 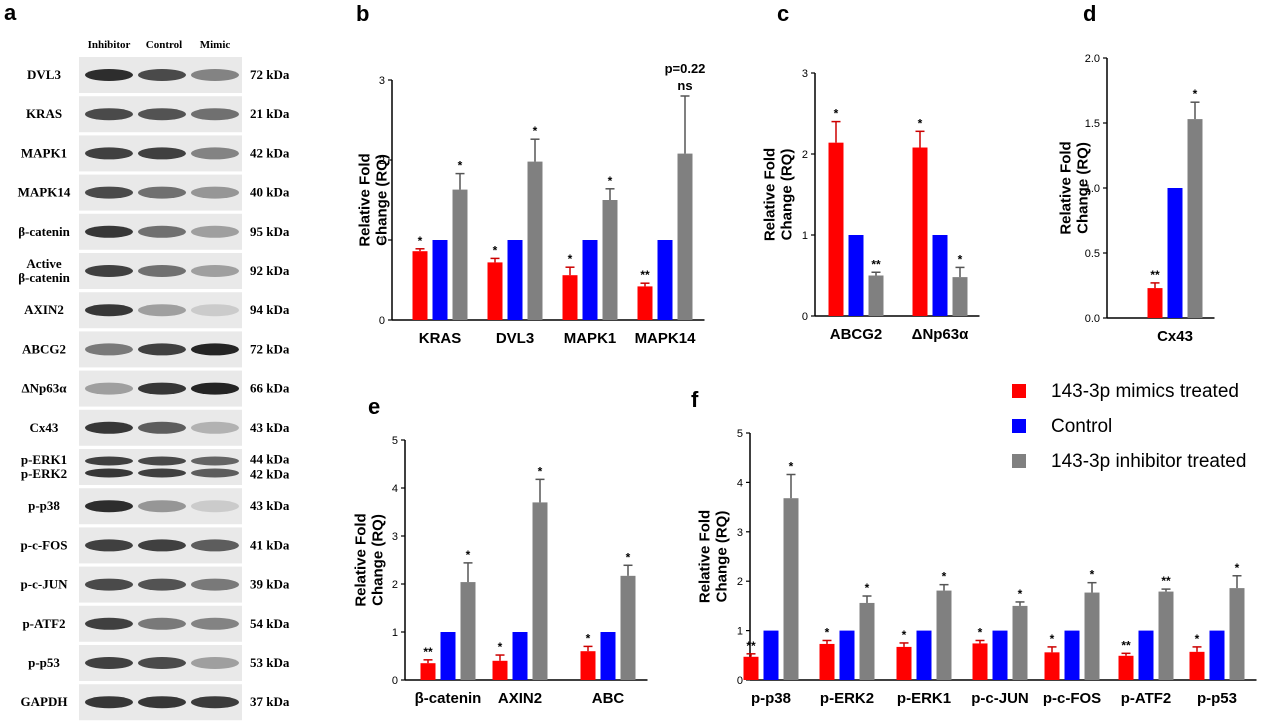 What do you see at coordinates (520, 698) in the screenshot?
I see `x-tick-label: AXIN2` at bounding box center [520, 698].